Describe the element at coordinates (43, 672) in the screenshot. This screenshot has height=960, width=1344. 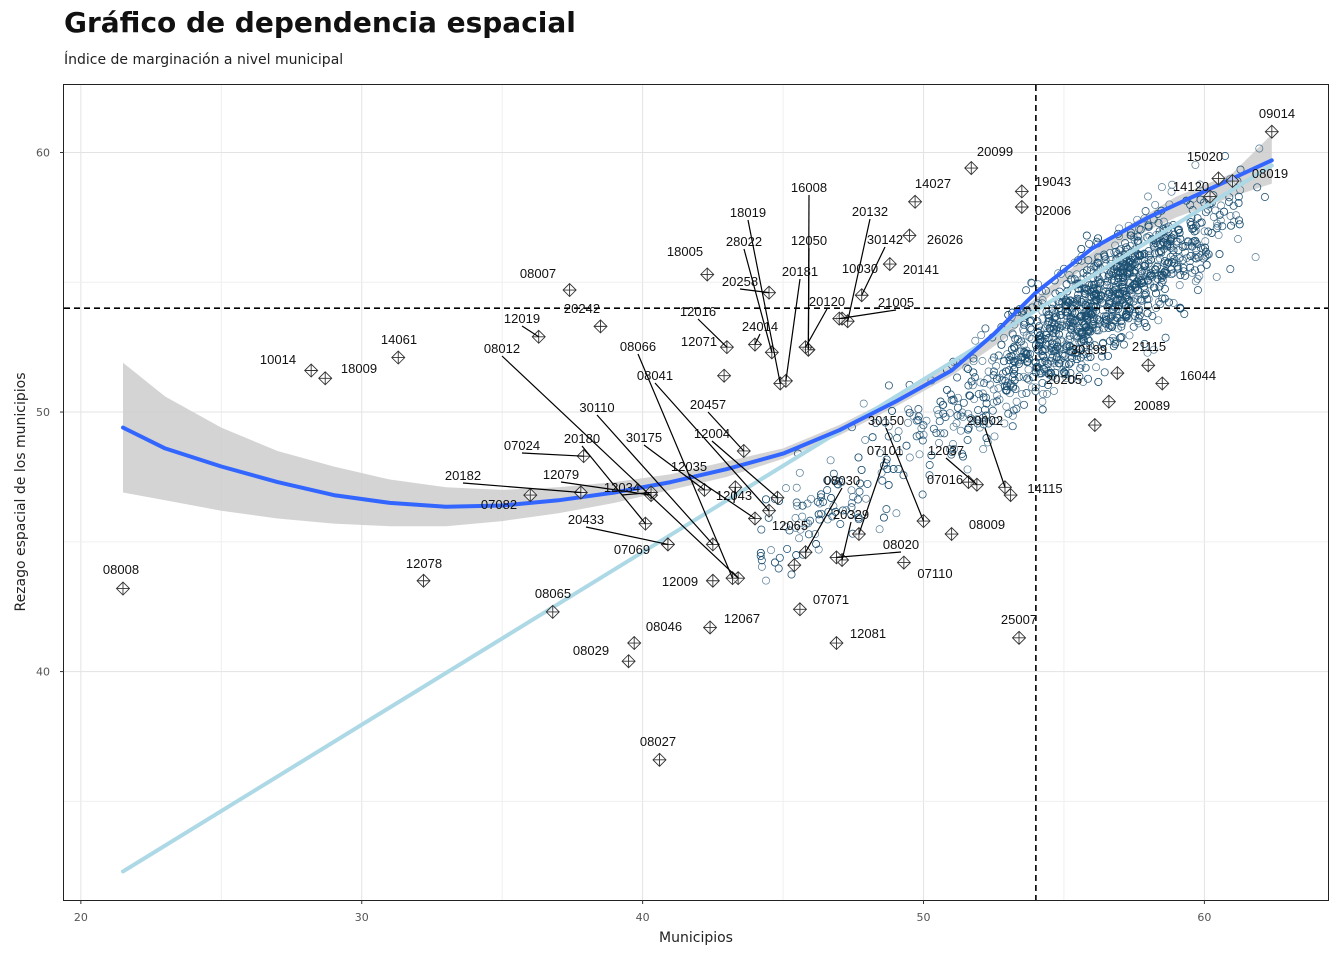
I see `y-tick-label: 40` at that location.